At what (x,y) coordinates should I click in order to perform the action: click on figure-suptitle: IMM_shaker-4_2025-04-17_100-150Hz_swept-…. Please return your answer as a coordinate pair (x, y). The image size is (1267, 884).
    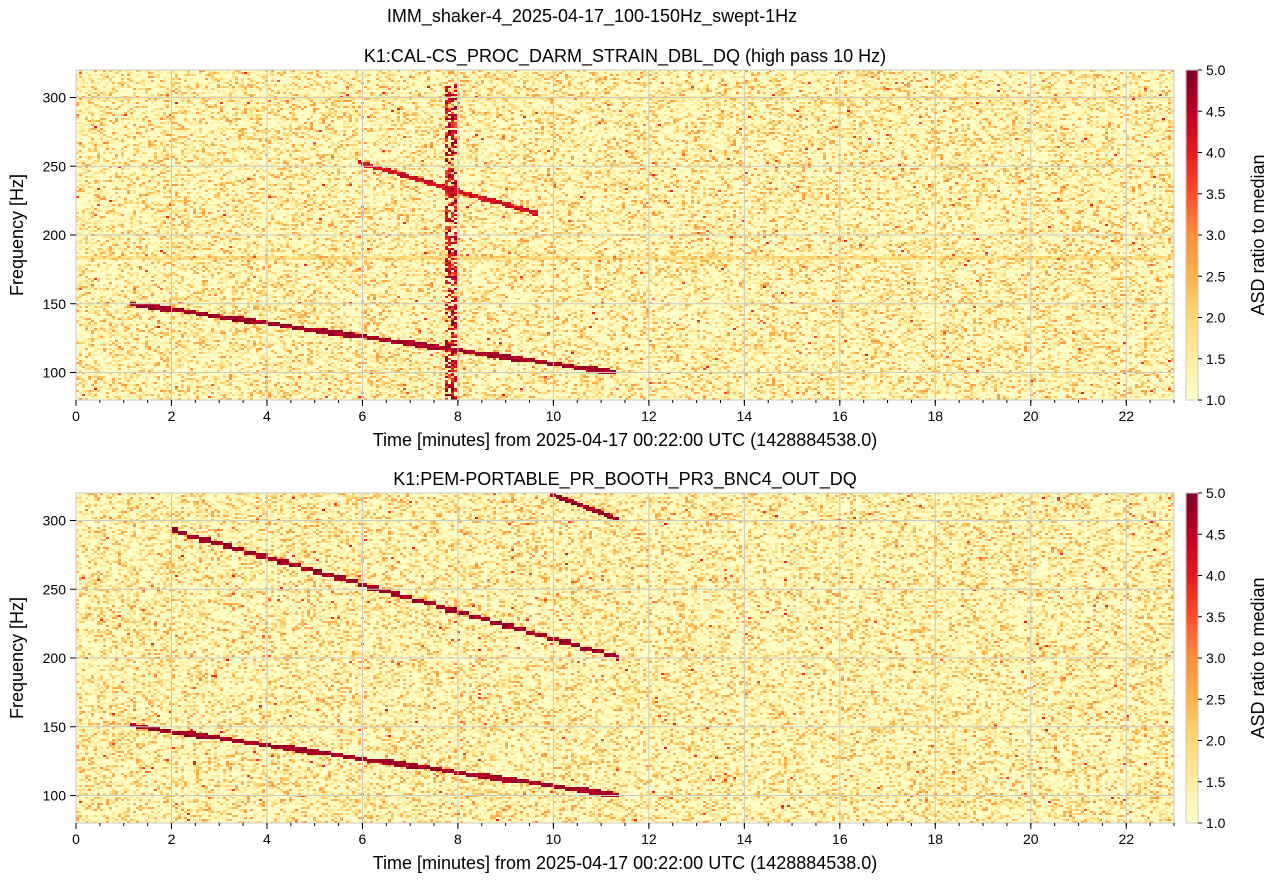
    Looking at the image, I should click on (592, 16).